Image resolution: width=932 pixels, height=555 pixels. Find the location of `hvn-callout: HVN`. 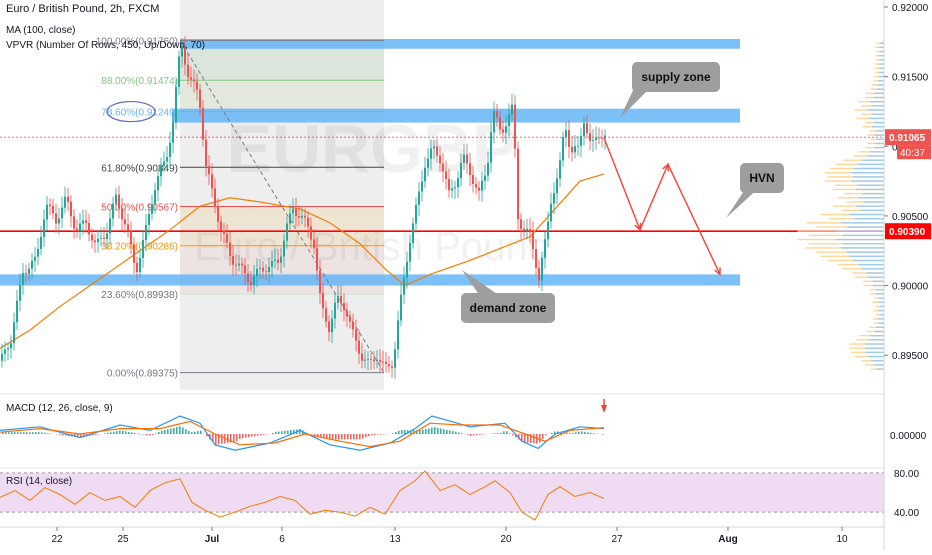

hvn-callout: HVN is located at coordinates (755, 190).